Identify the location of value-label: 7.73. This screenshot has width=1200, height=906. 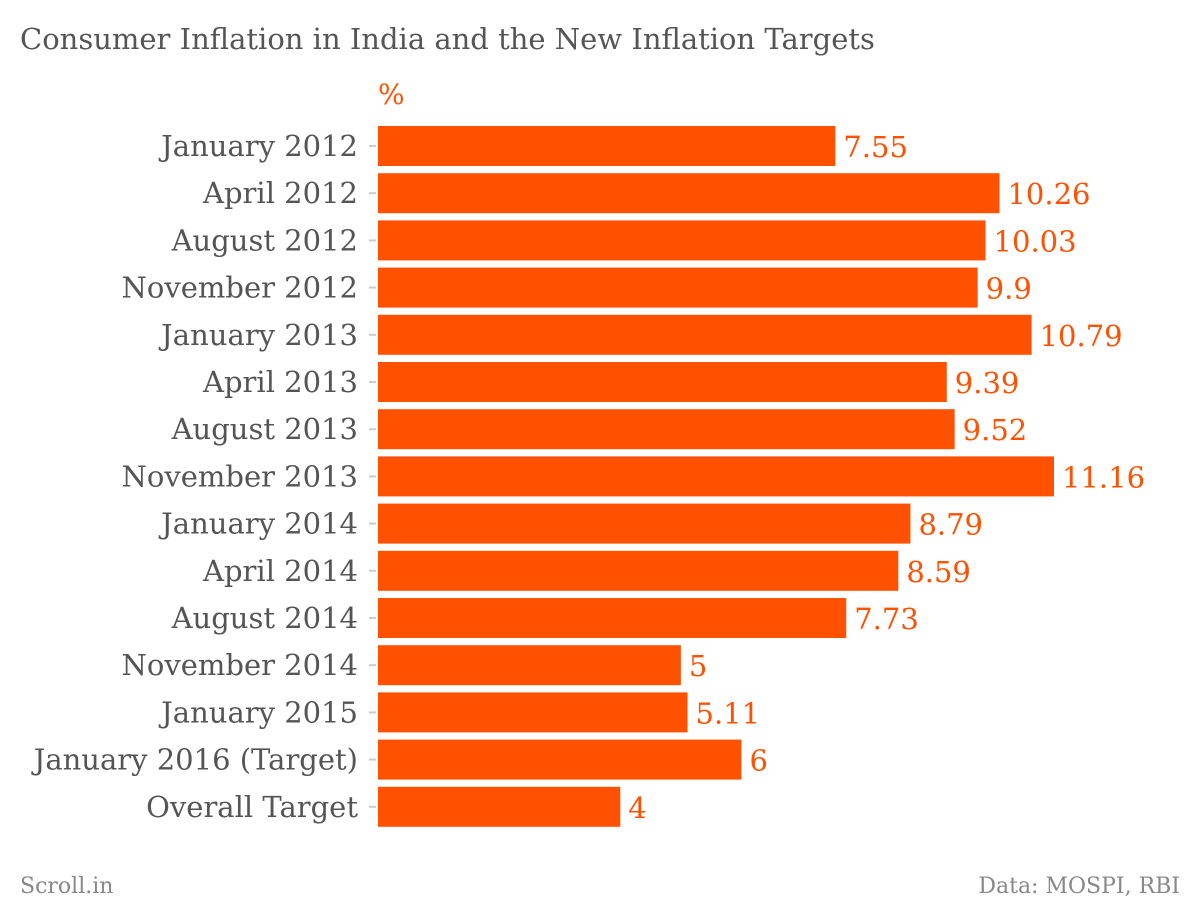
(886, 619).